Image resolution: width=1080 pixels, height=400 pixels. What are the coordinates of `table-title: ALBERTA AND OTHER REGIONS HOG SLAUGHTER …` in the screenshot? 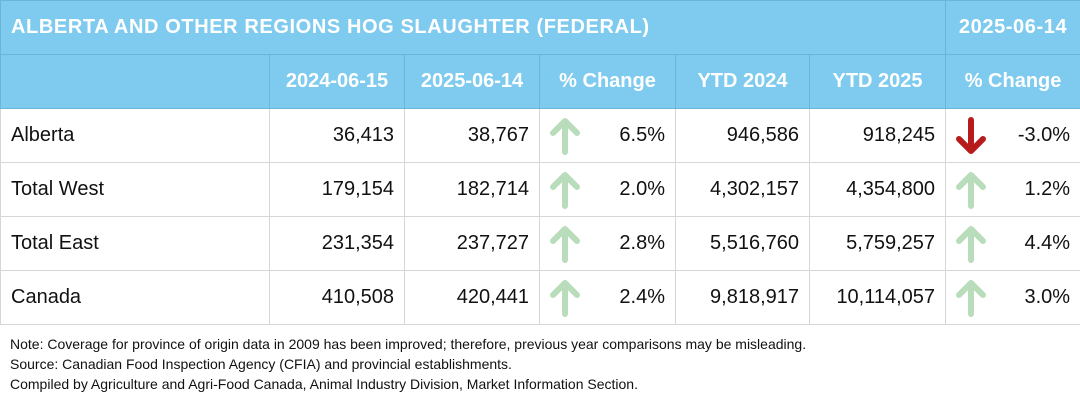 It's located at (473, 27).